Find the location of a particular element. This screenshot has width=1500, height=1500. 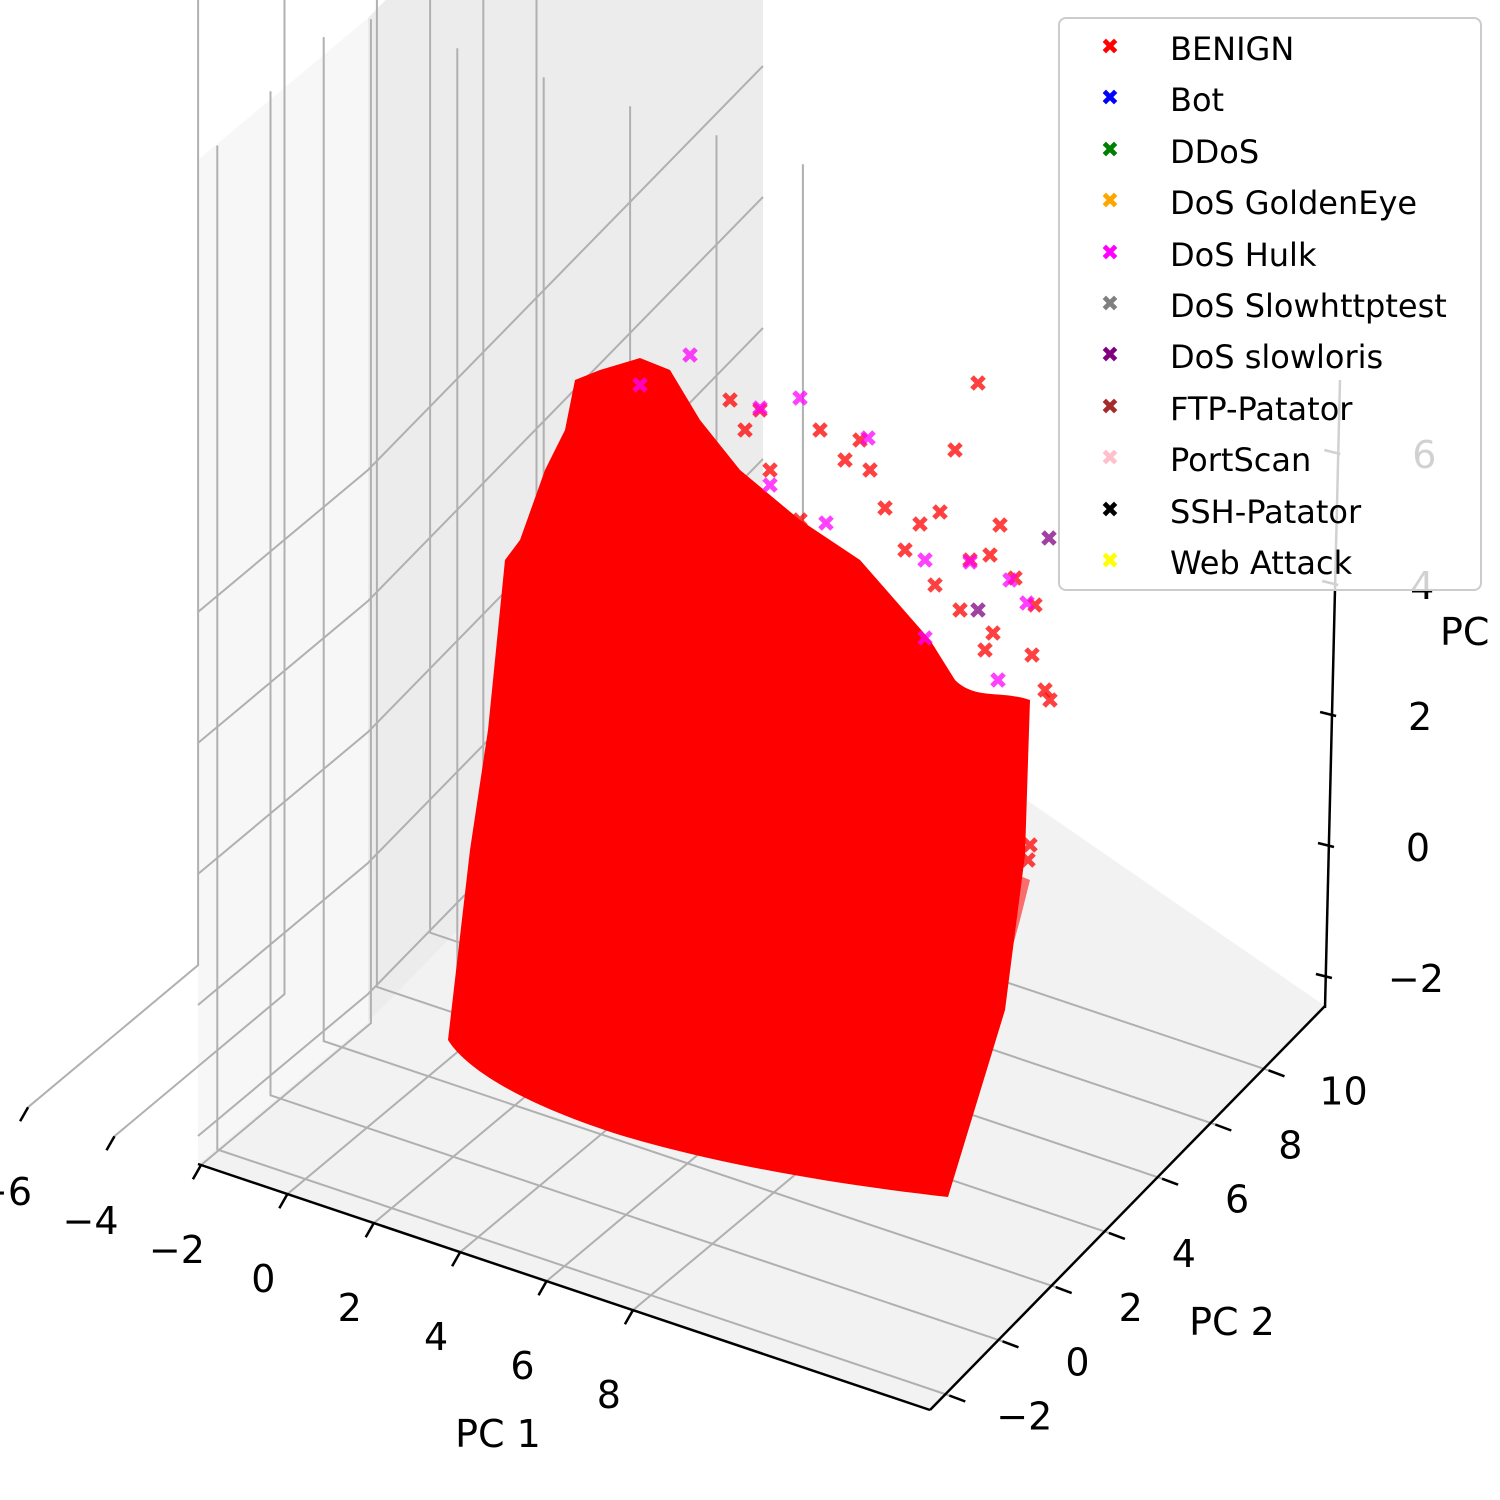

legend-label: FTP-Patator is located at coordinates (1261, 408).